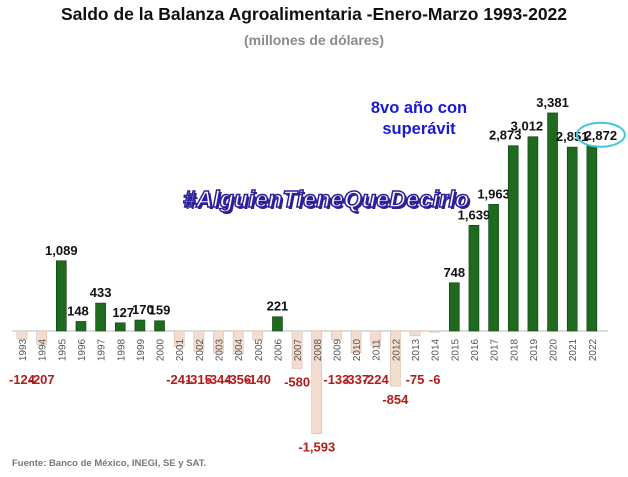  I want to click on bar-2021, so click(572, 239).